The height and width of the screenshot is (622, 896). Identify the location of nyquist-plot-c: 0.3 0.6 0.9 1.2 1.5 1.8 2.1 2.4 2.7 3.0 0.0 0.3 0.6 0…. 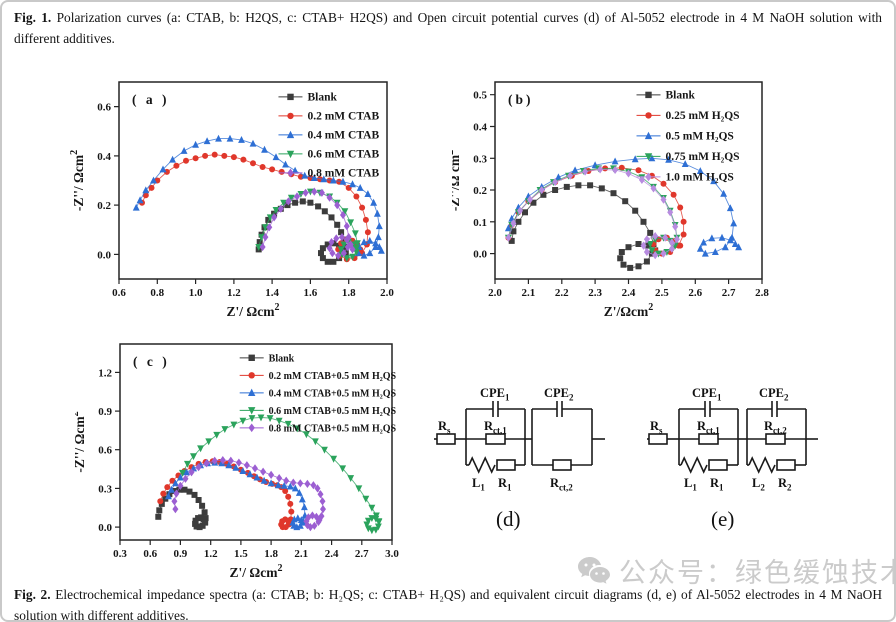
(234, 461).